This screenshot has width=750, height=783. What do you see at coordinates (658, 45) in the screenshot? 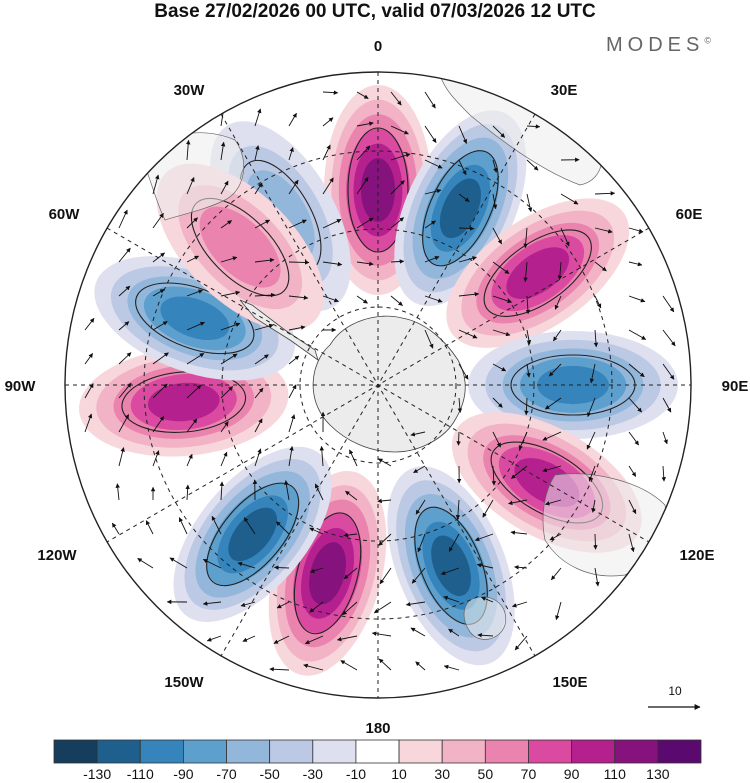
I see `modes-logo: MODES©` at bounding box center [658, 45].